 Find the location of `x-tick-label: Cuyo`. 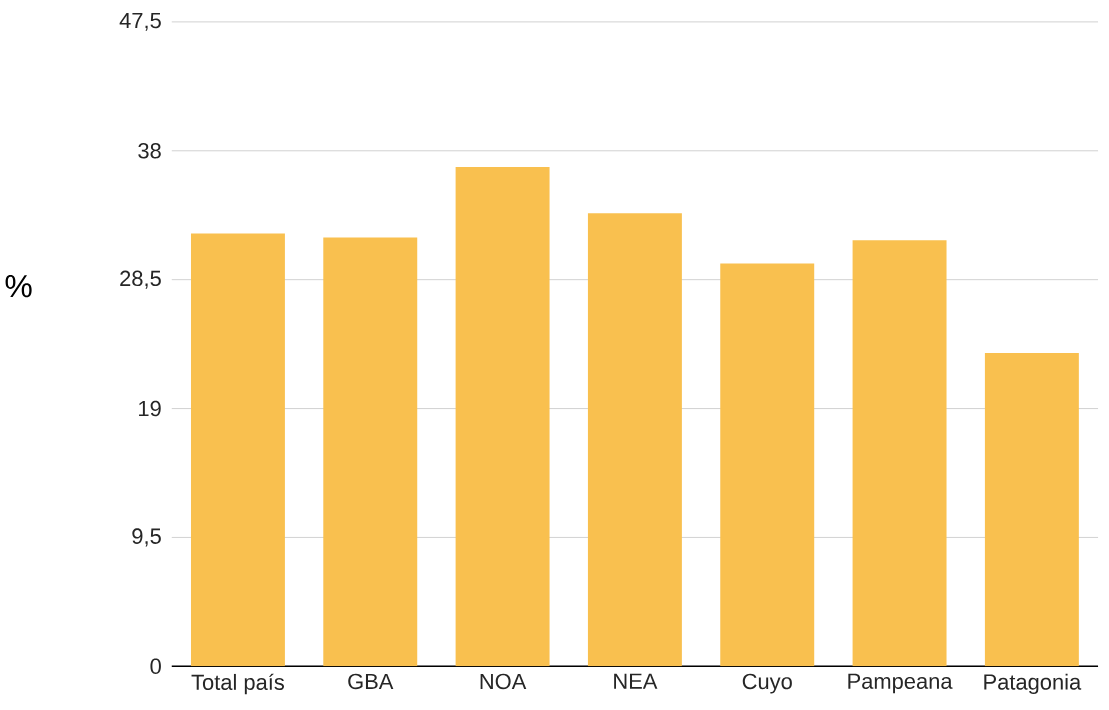

x-tick-label: Cuyo is located at coordinates (767, 683).